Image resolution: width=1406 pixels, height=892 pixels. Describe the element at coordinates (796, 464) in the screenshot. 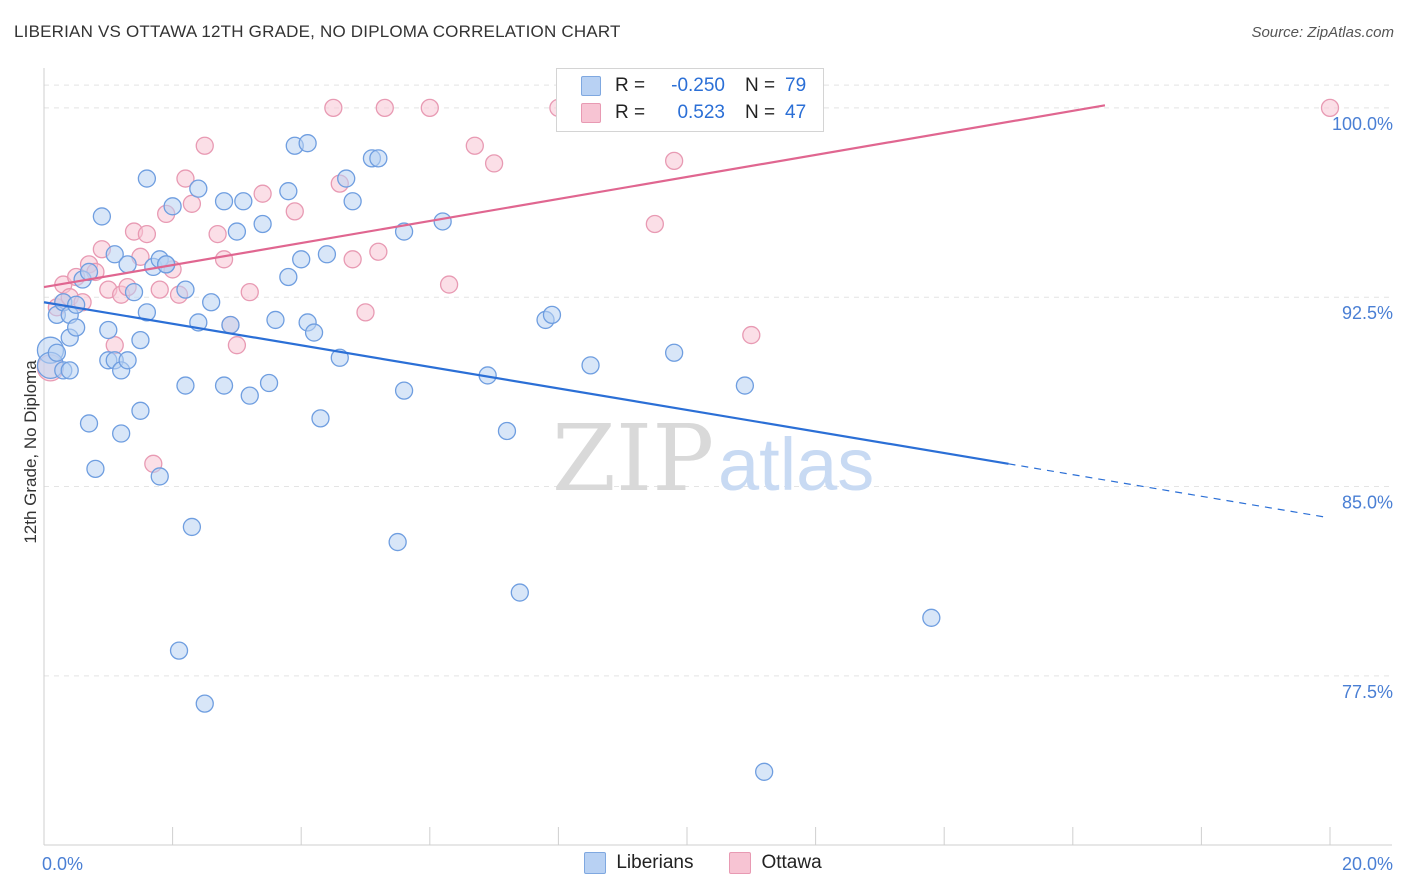

I see `watermark-atlas: atlas` at that location.